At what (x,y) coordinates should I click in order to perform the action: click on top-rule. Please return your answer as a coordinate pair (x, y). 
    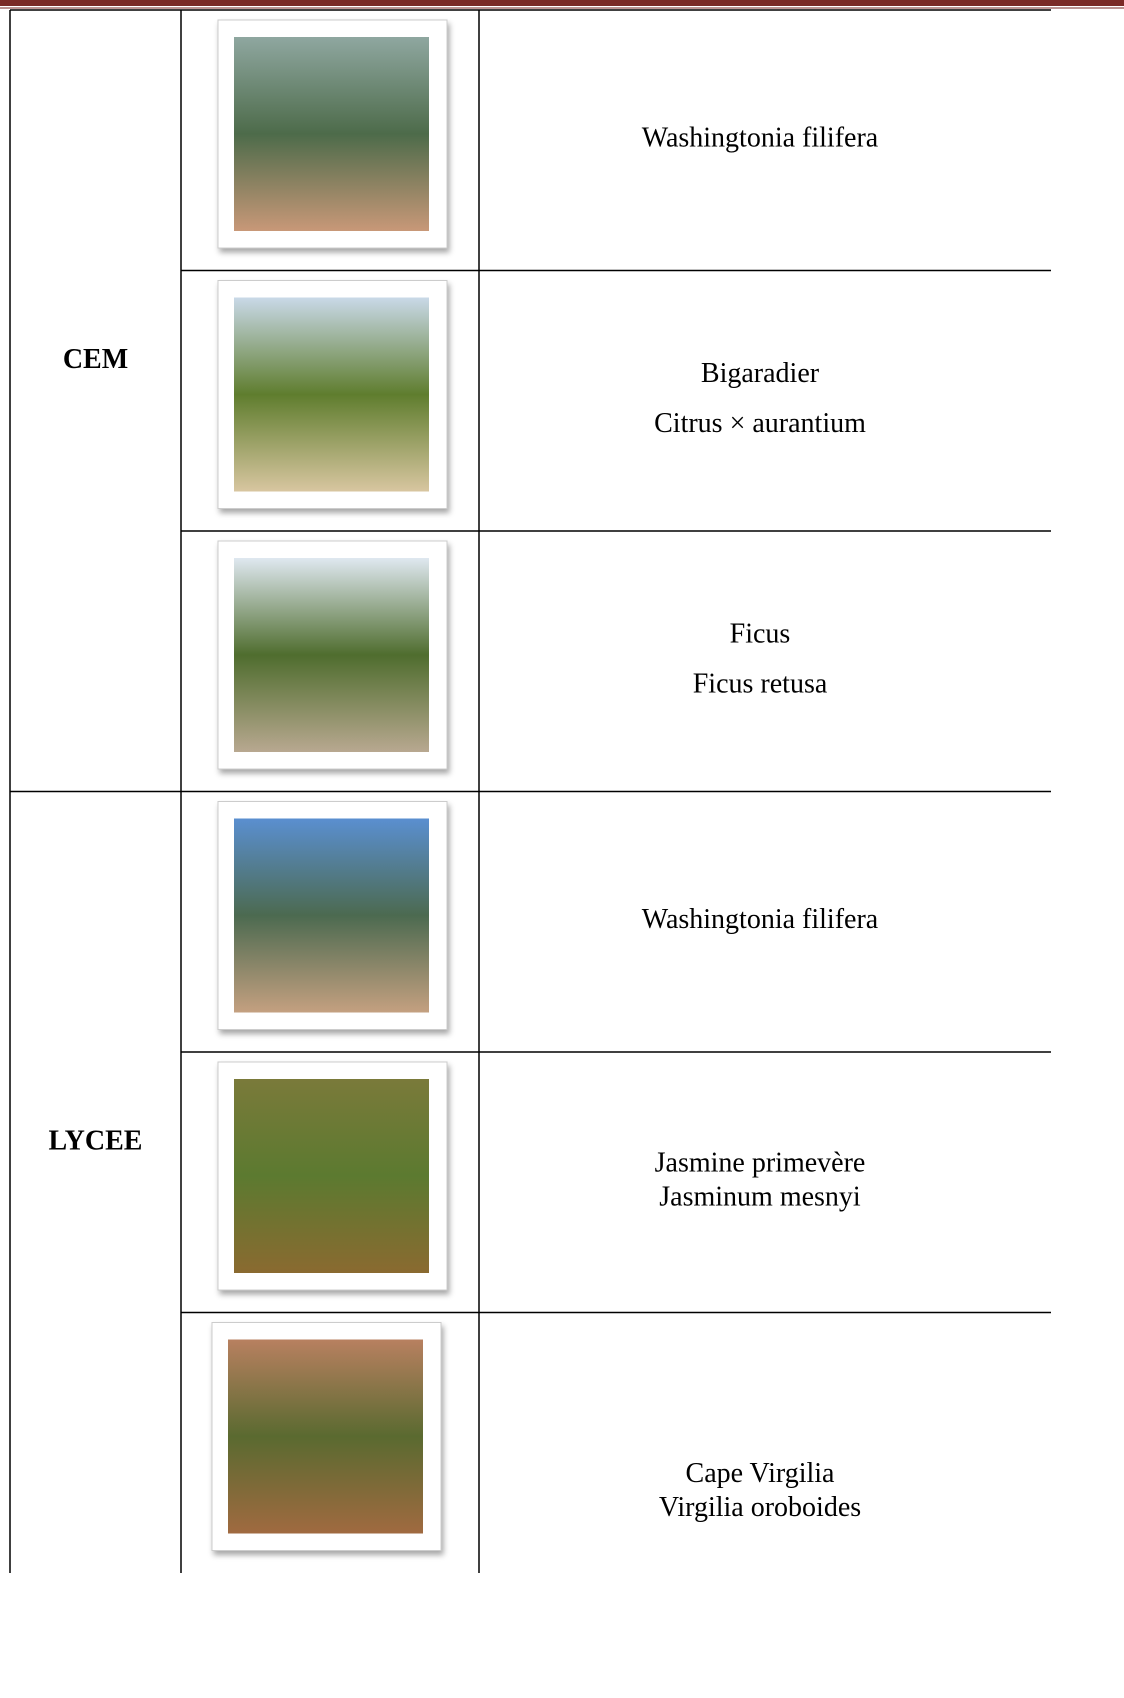
    Looking at the image, I should click on (562, 3).